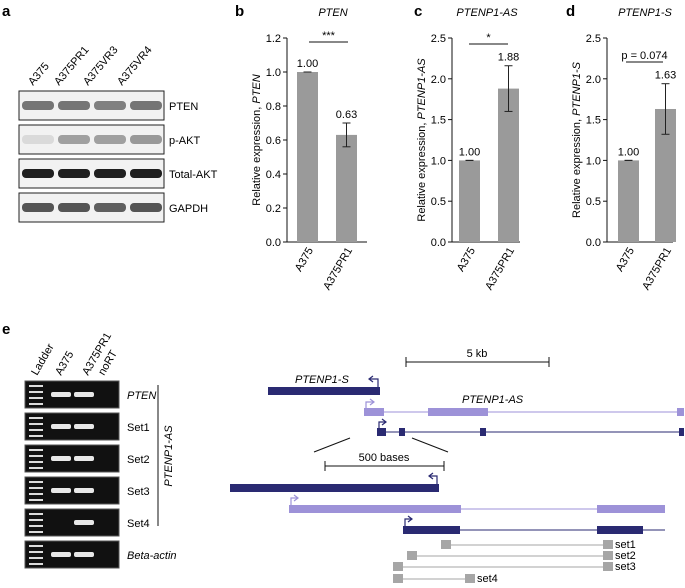 The image size is (685, 588). I want to click on primer-label-set3: set3, so click(625, 567).